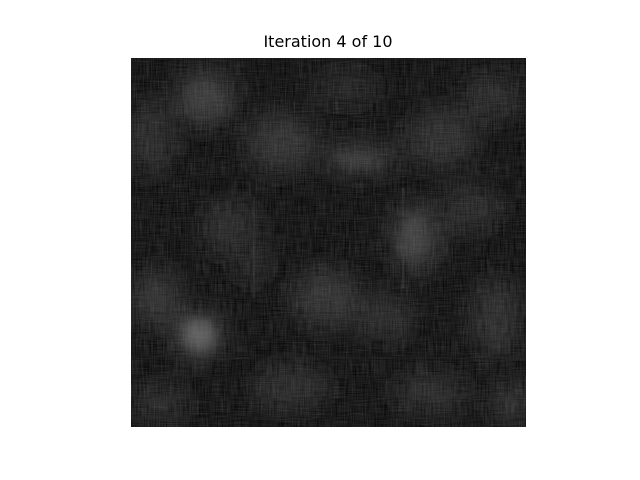 The image size is (640, 480). What do you see at coordinates (328, 41) in the screenshot?
I see `figure-title: Iteration 4 of 10` at bounding box center [328, 41].